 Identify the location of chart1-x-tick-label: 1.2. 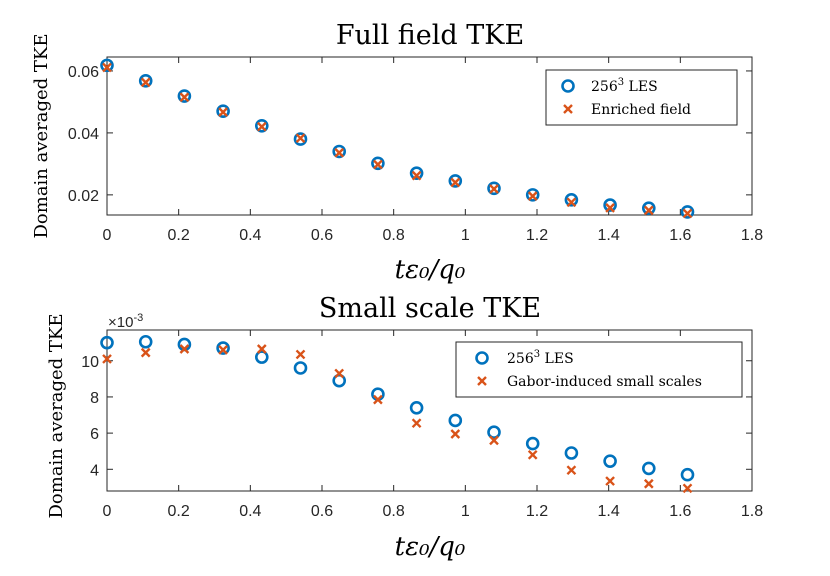
(537, 235).